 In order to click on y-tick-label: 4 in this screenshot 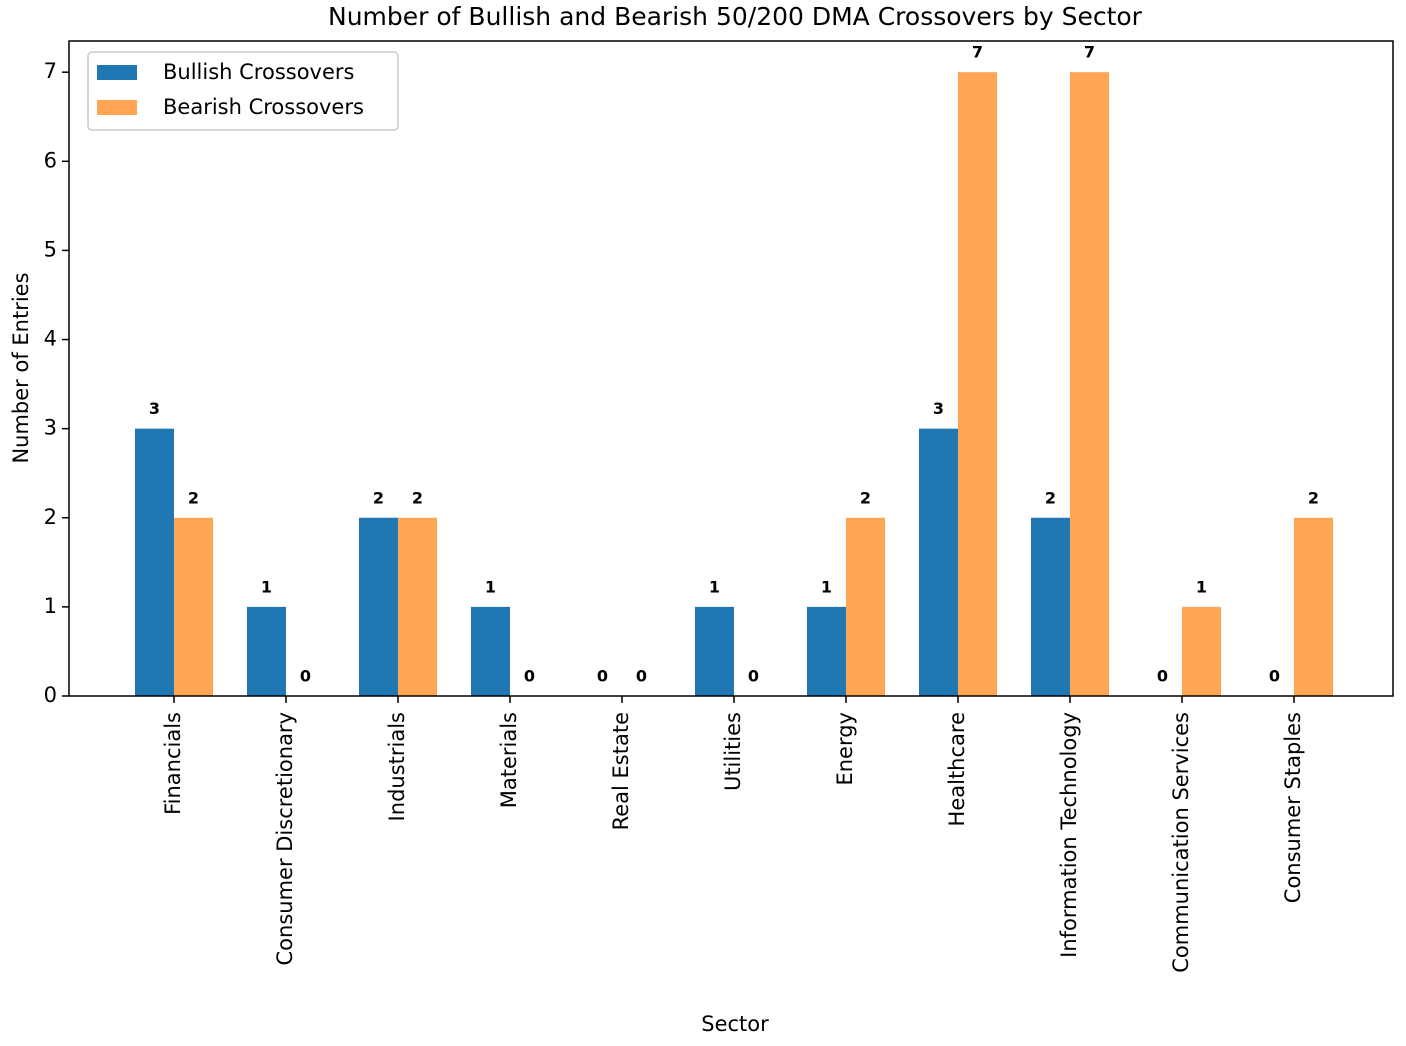, I will do `click(50, 339)`.